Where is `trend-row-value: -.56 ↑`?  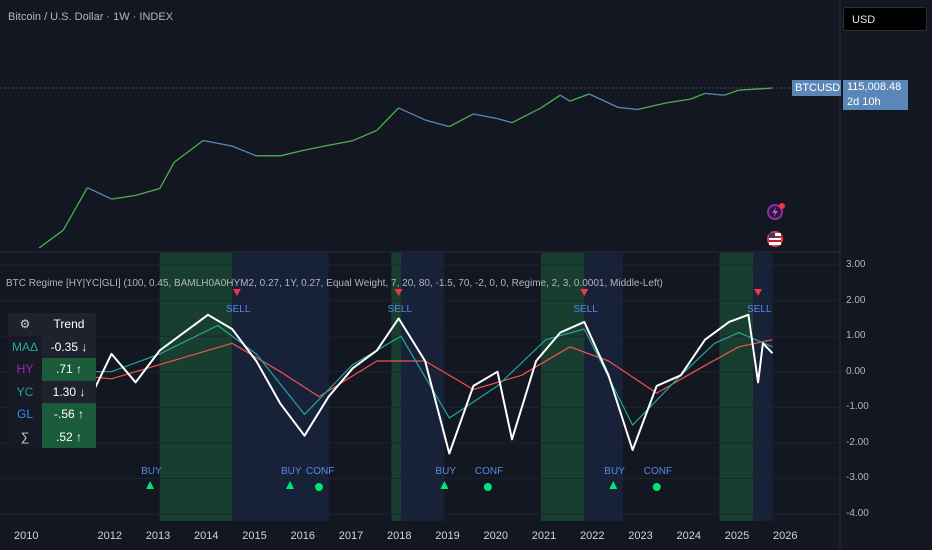
trend-row-value: -.56 ↑ is located at coordinates (69, 414).